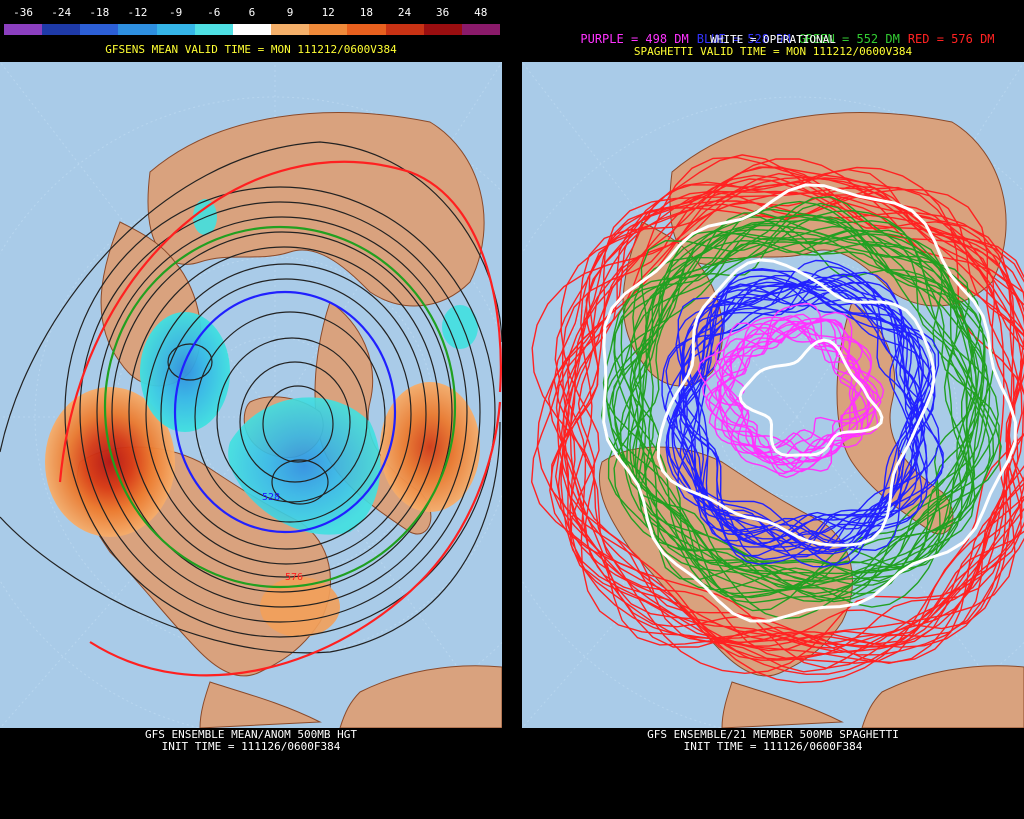  I want to click on left-footer-line2: INIT TIME = 111126/0600F384, so click(251, 746).